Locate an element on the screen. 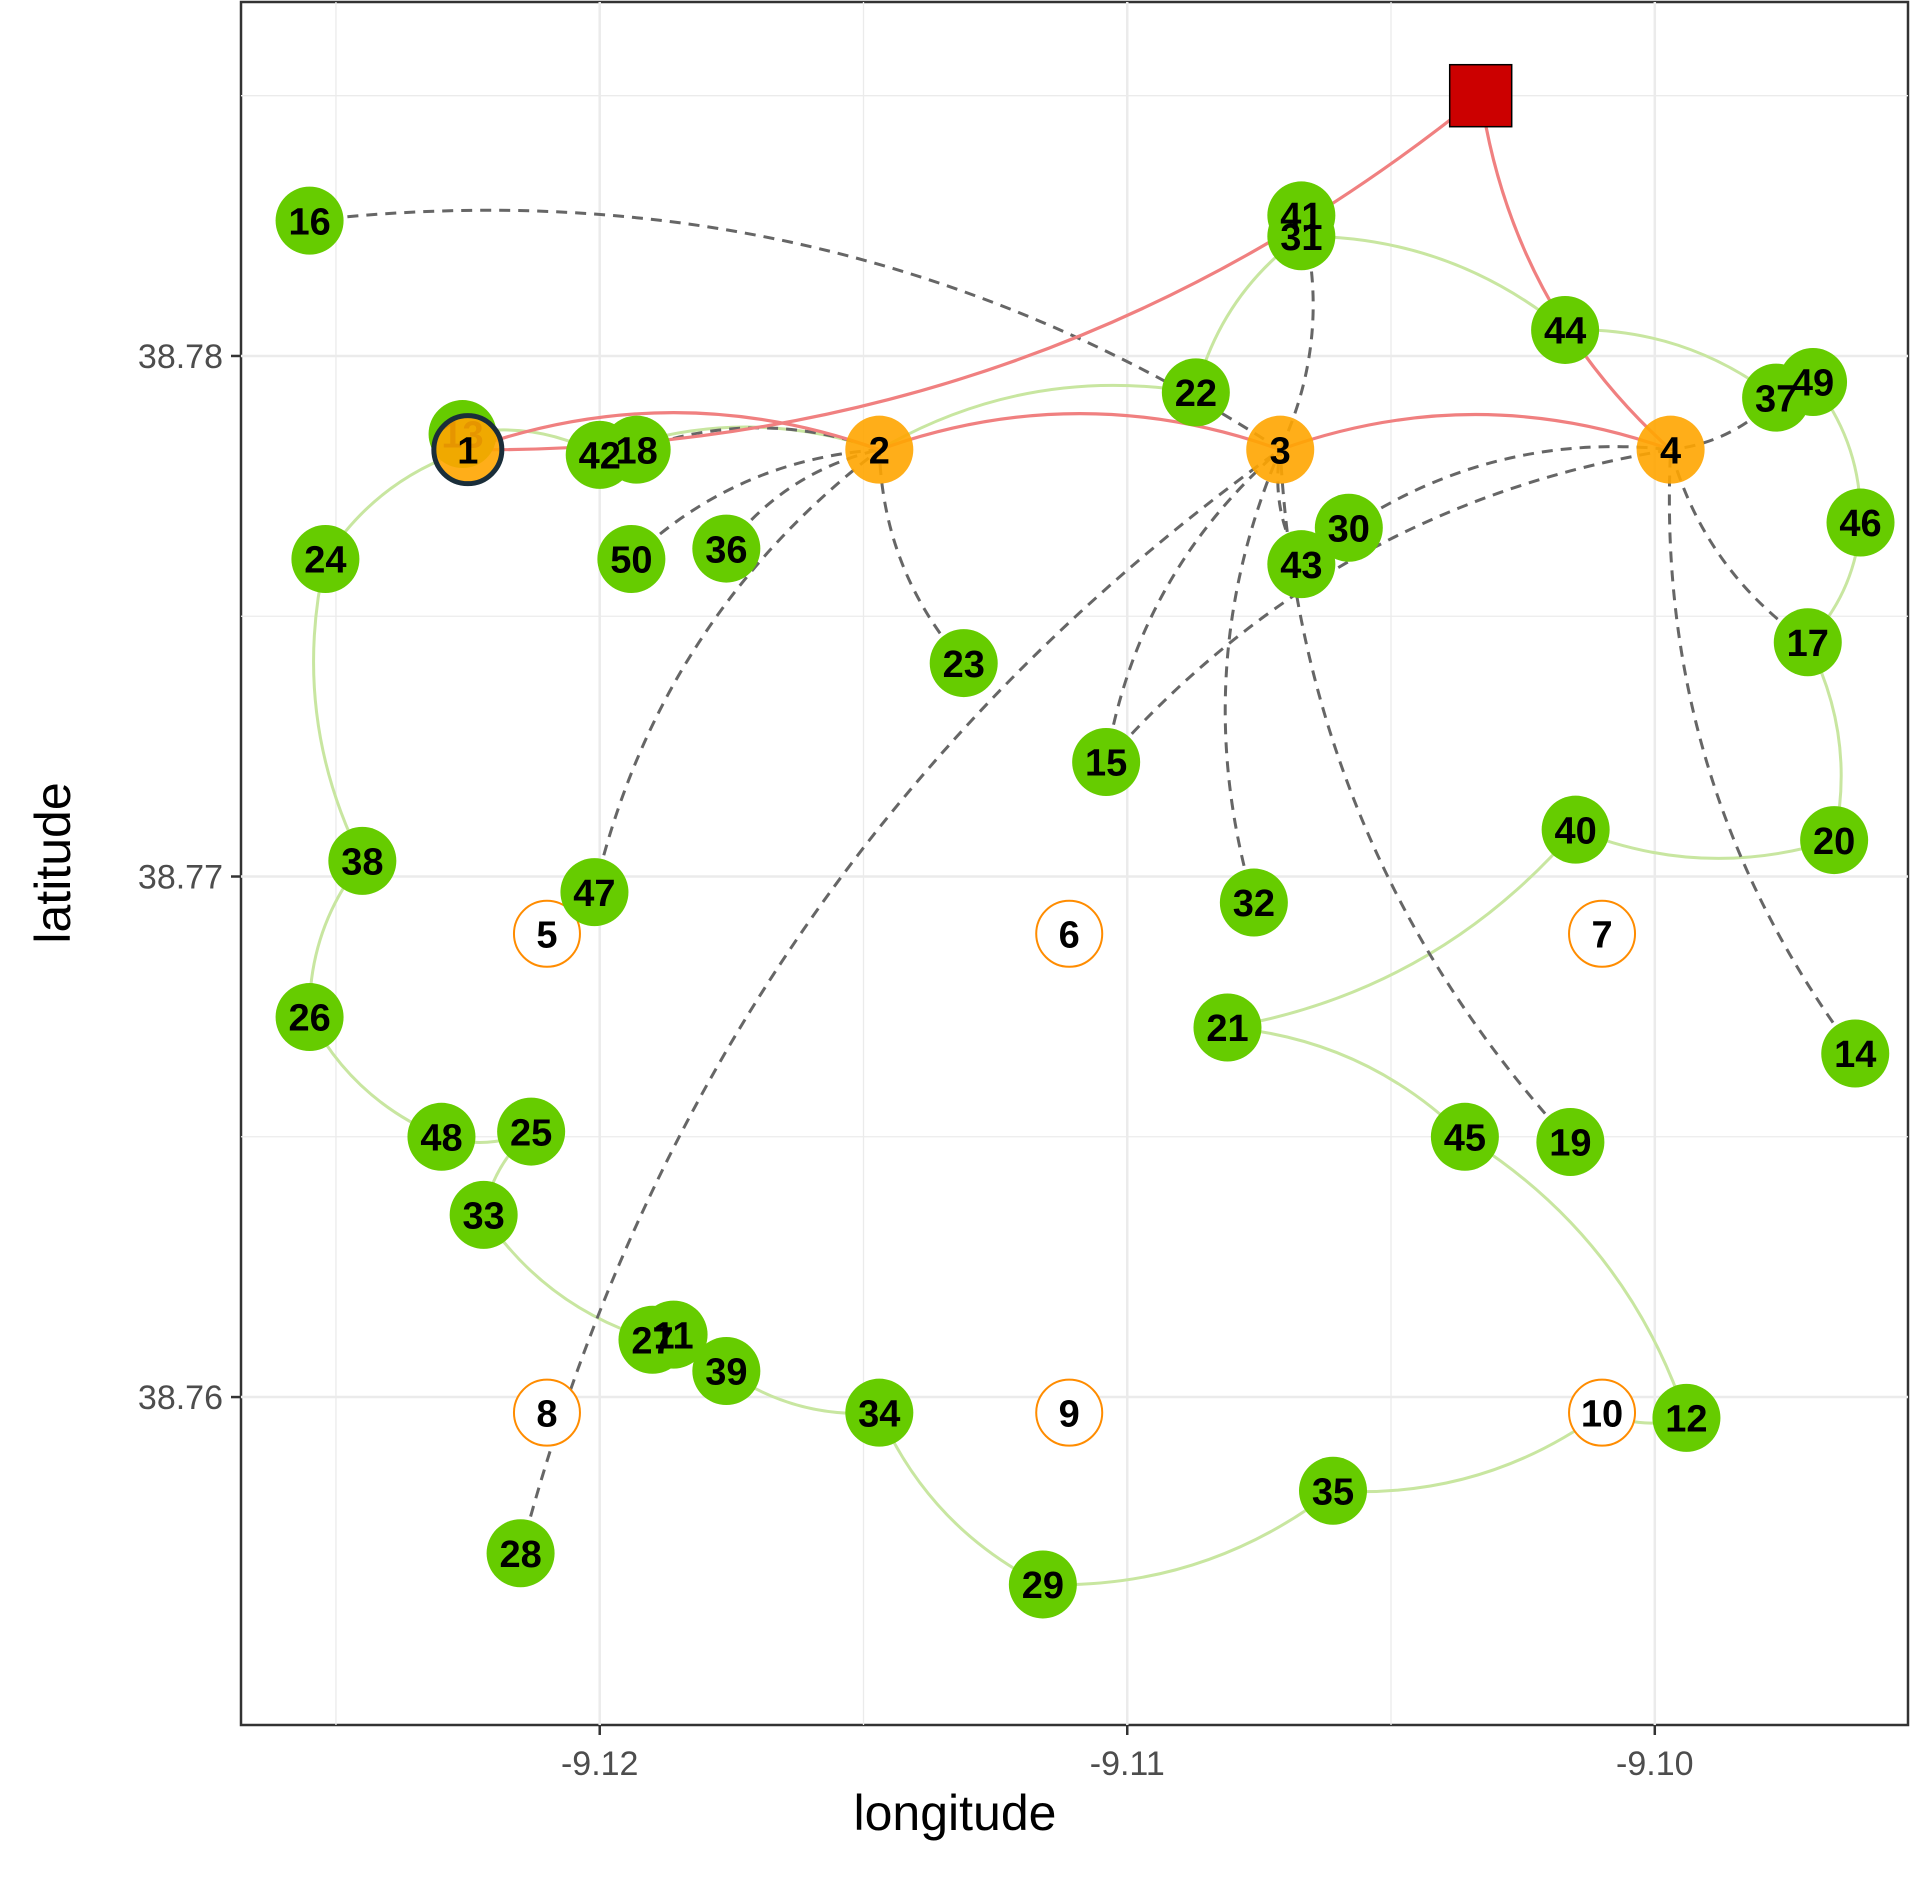 Image resolution: width=1912 pixels, height=1899 pixels. closed-facility-label: 6 is located at coordinates (1069, 935).